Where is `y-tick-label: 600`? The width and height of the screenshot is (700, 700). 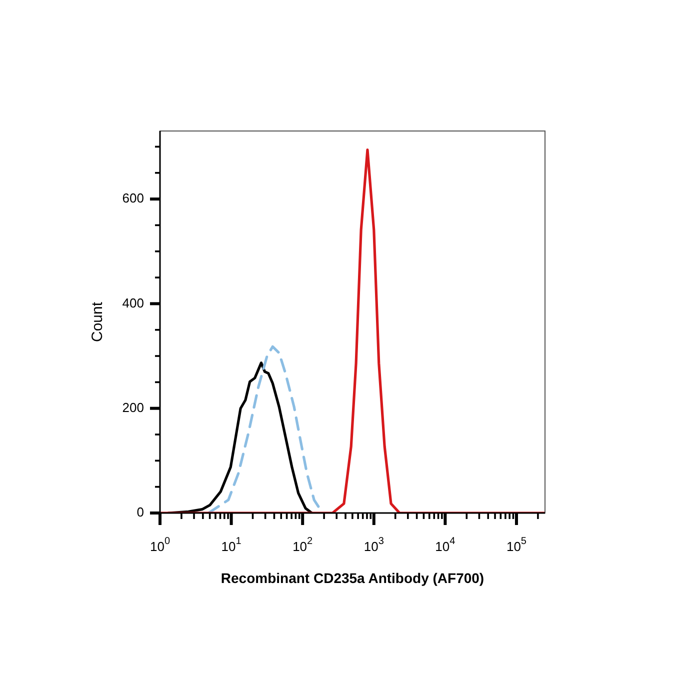 y-tick-label: 600 is located at coordinates (133, 198).